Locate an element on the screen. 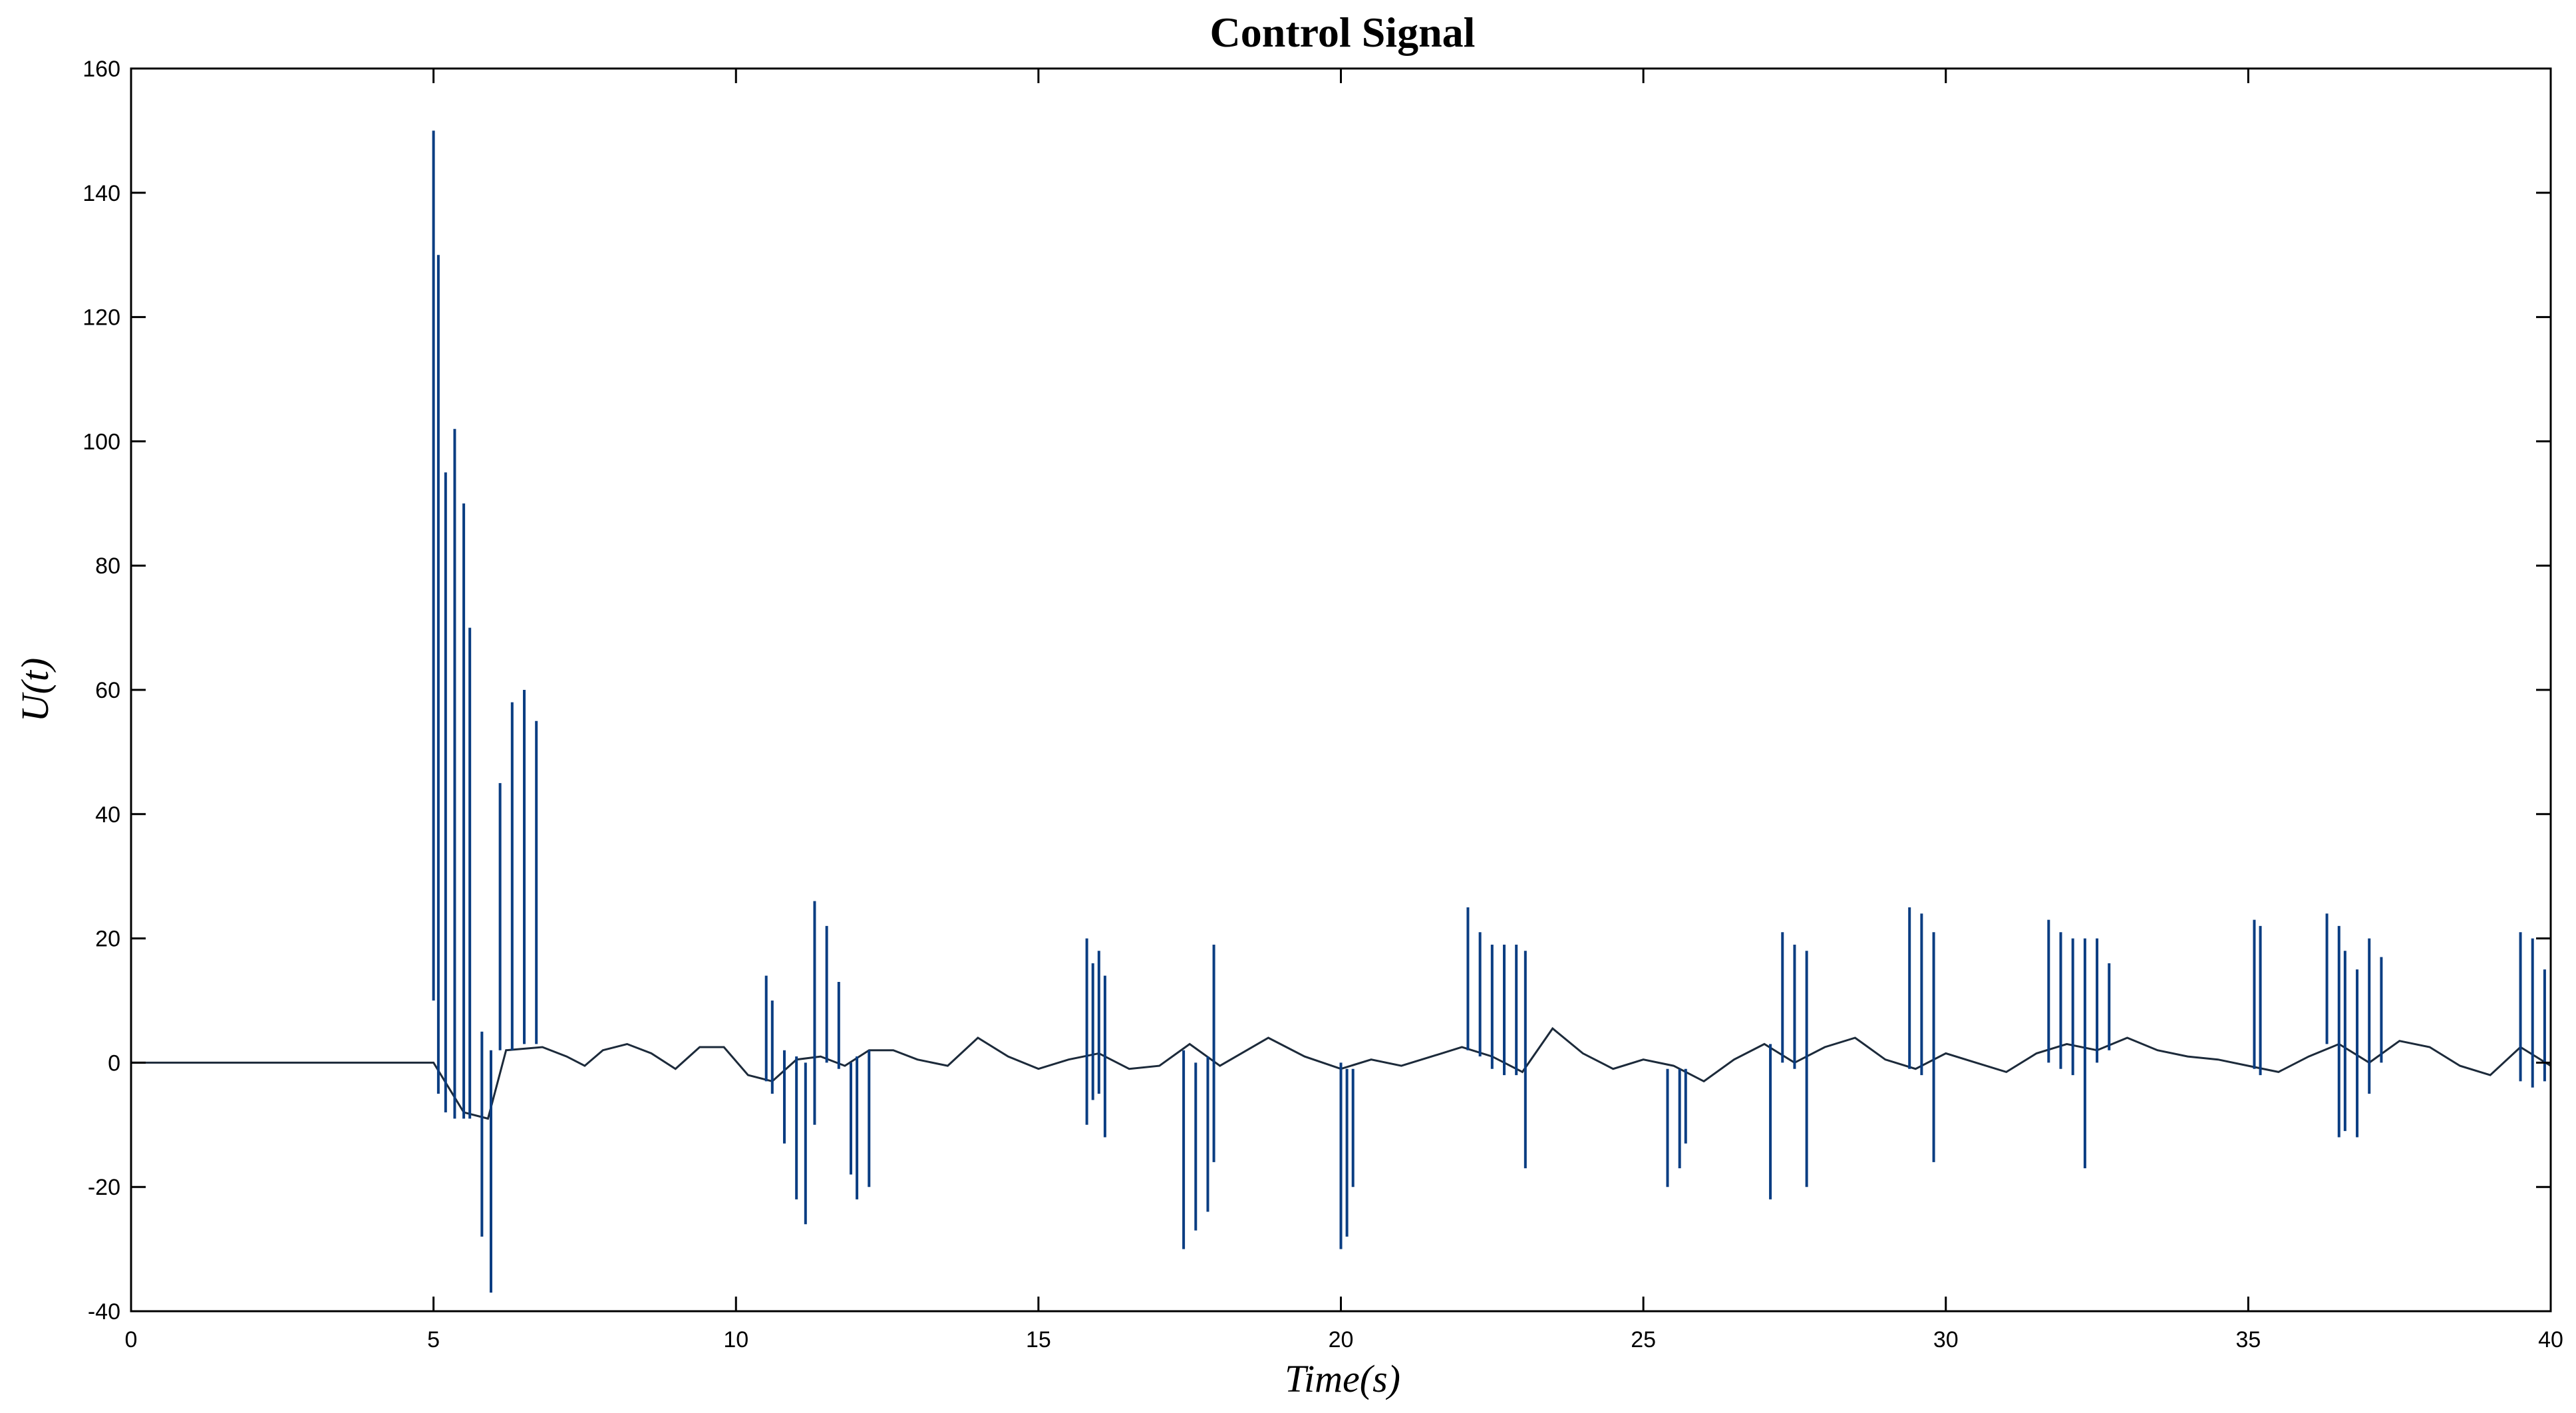 This screenshot has width=2576, height=1413. y-tick-label-0: 0 is located at coordinates (114, 1063).